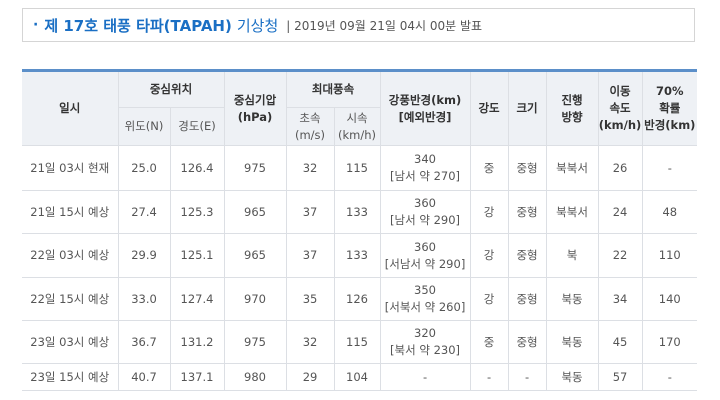 The height and width of the screenshot is (400, 720). Describe the element at coordinates (357, 126) in the screenshot. I see `header-cell: 시속 (km/h)` at that location.